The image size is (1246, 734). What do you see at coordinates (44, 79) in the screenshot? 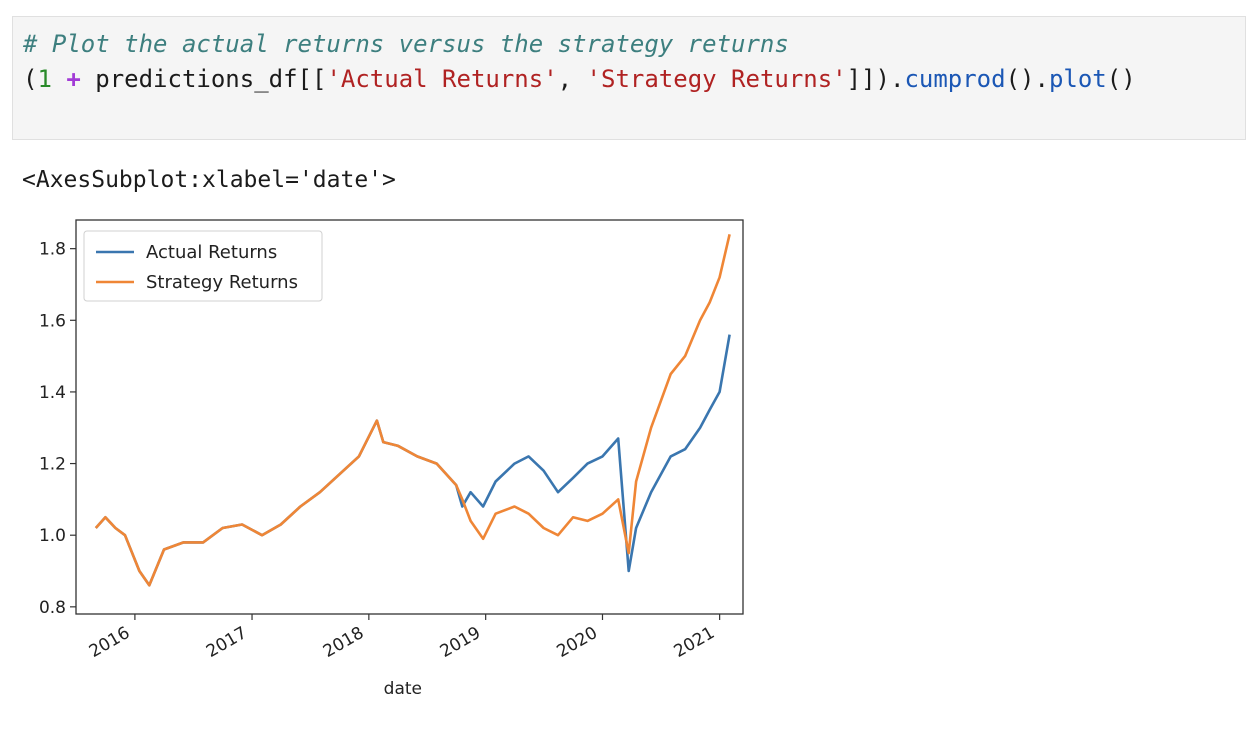
I see `code-number: 1` at bounding box center [44, 79].